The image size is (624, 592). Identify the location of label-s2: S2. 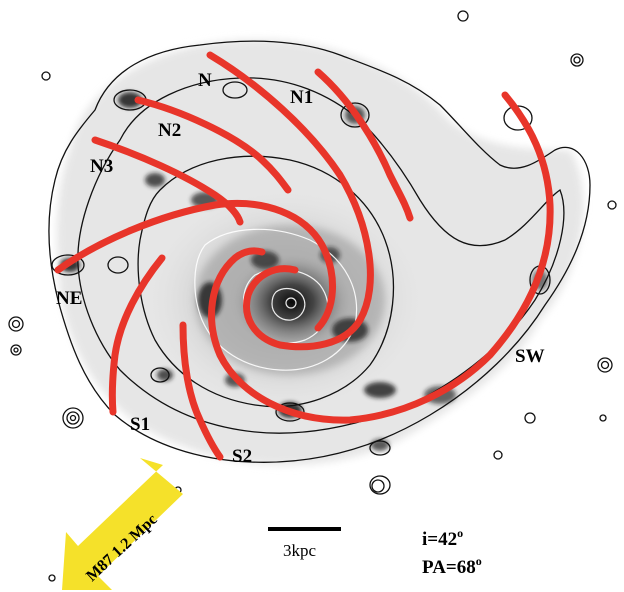
(242, 456).